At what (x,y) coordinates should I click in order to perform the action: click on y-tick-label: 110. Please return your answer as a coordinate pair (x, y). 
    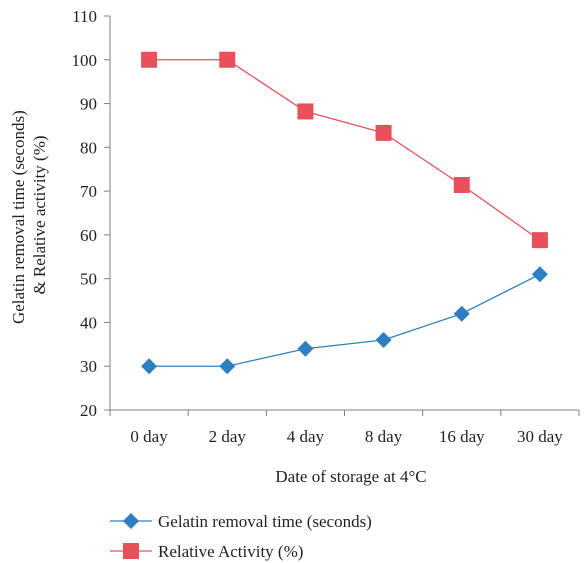
    Looking at the image, I should click on (84, 16).